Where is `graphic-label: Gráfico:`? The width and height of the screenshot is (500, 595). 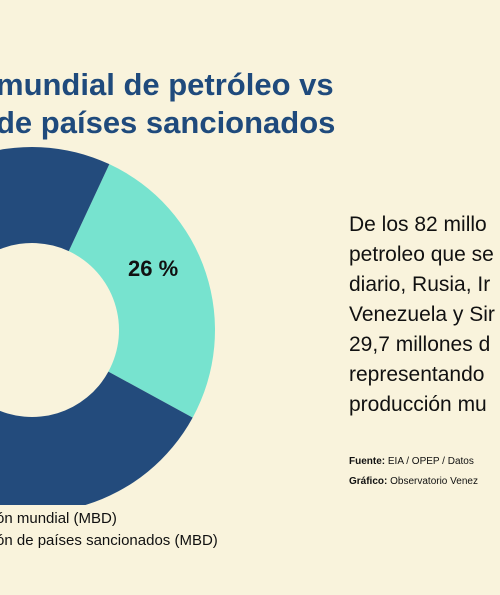
graphic-label: Gráfico: is located at coordinates (368, 481).